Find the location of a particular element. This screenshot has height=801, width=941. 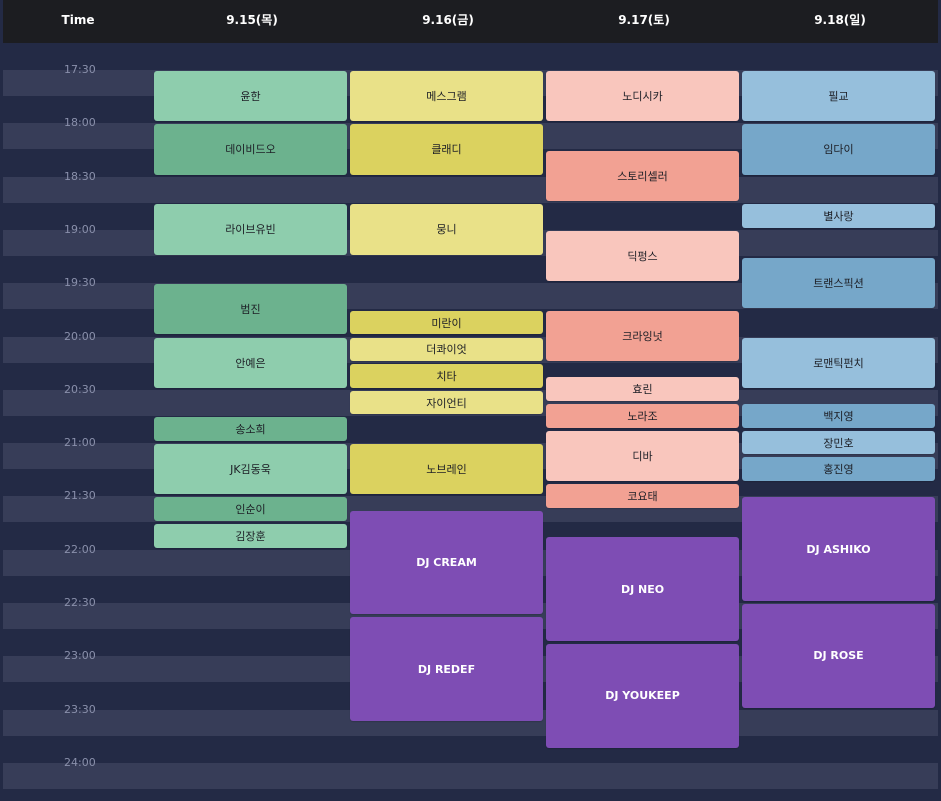

time-label: 24:00 is located at coordinates (80, 762).